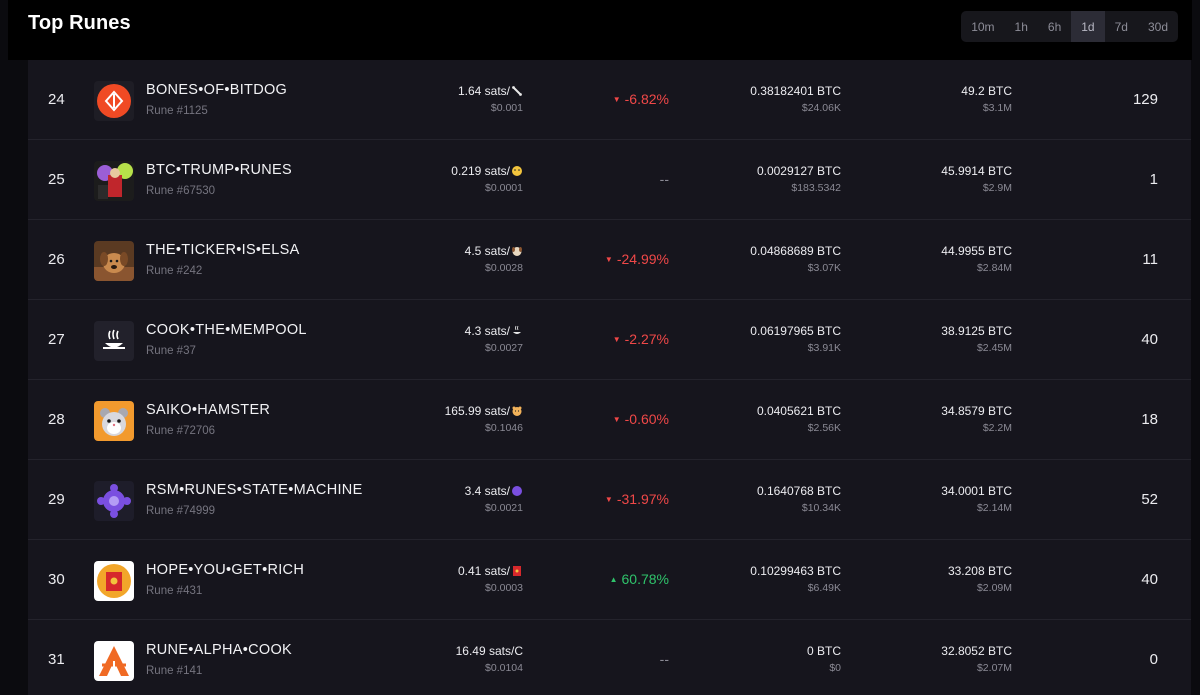  I want to click on timeframe-10m: 10m, so click(983, 26).